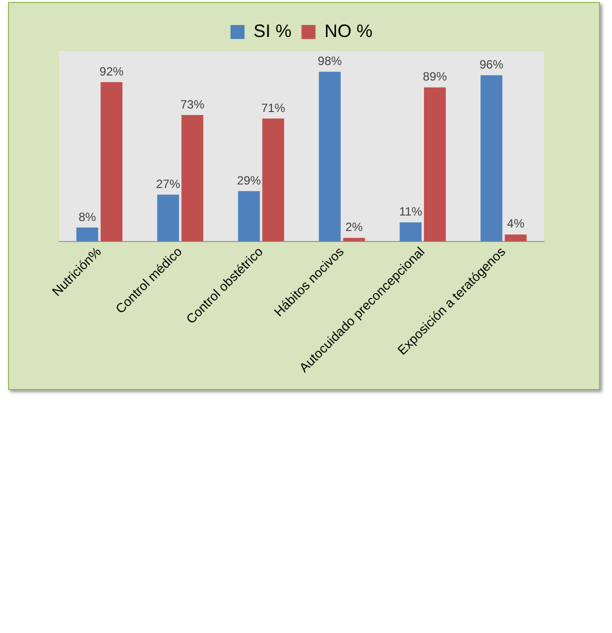 The image size is (612, 633). I want to click on data-label: 27%, so click(168, 183).